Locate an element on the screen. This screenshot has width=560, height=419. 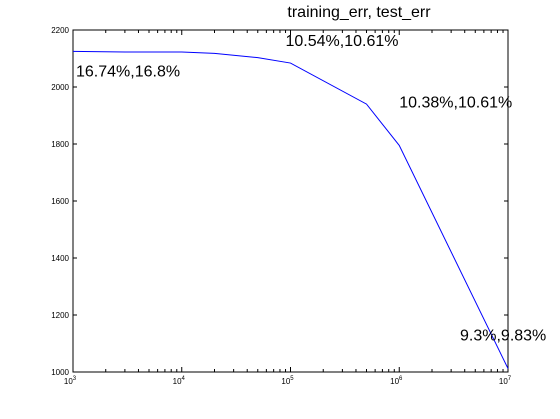
y-tick-label: 1000 is located at coordinates (60, 372).